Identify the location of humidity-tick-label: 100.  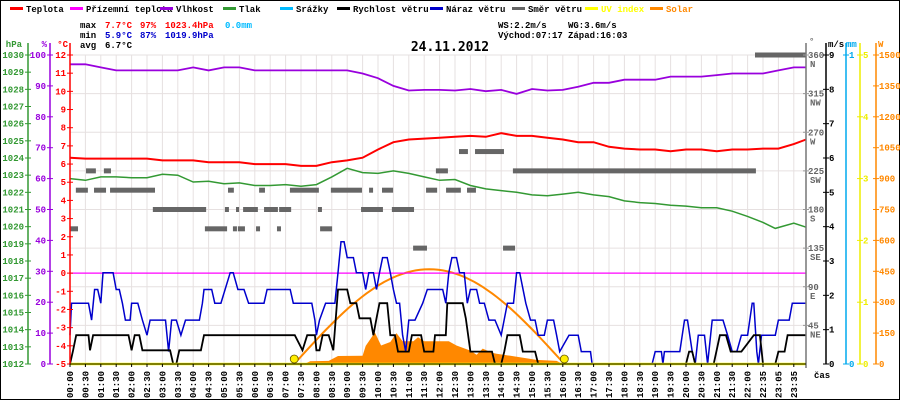
(38, 56).